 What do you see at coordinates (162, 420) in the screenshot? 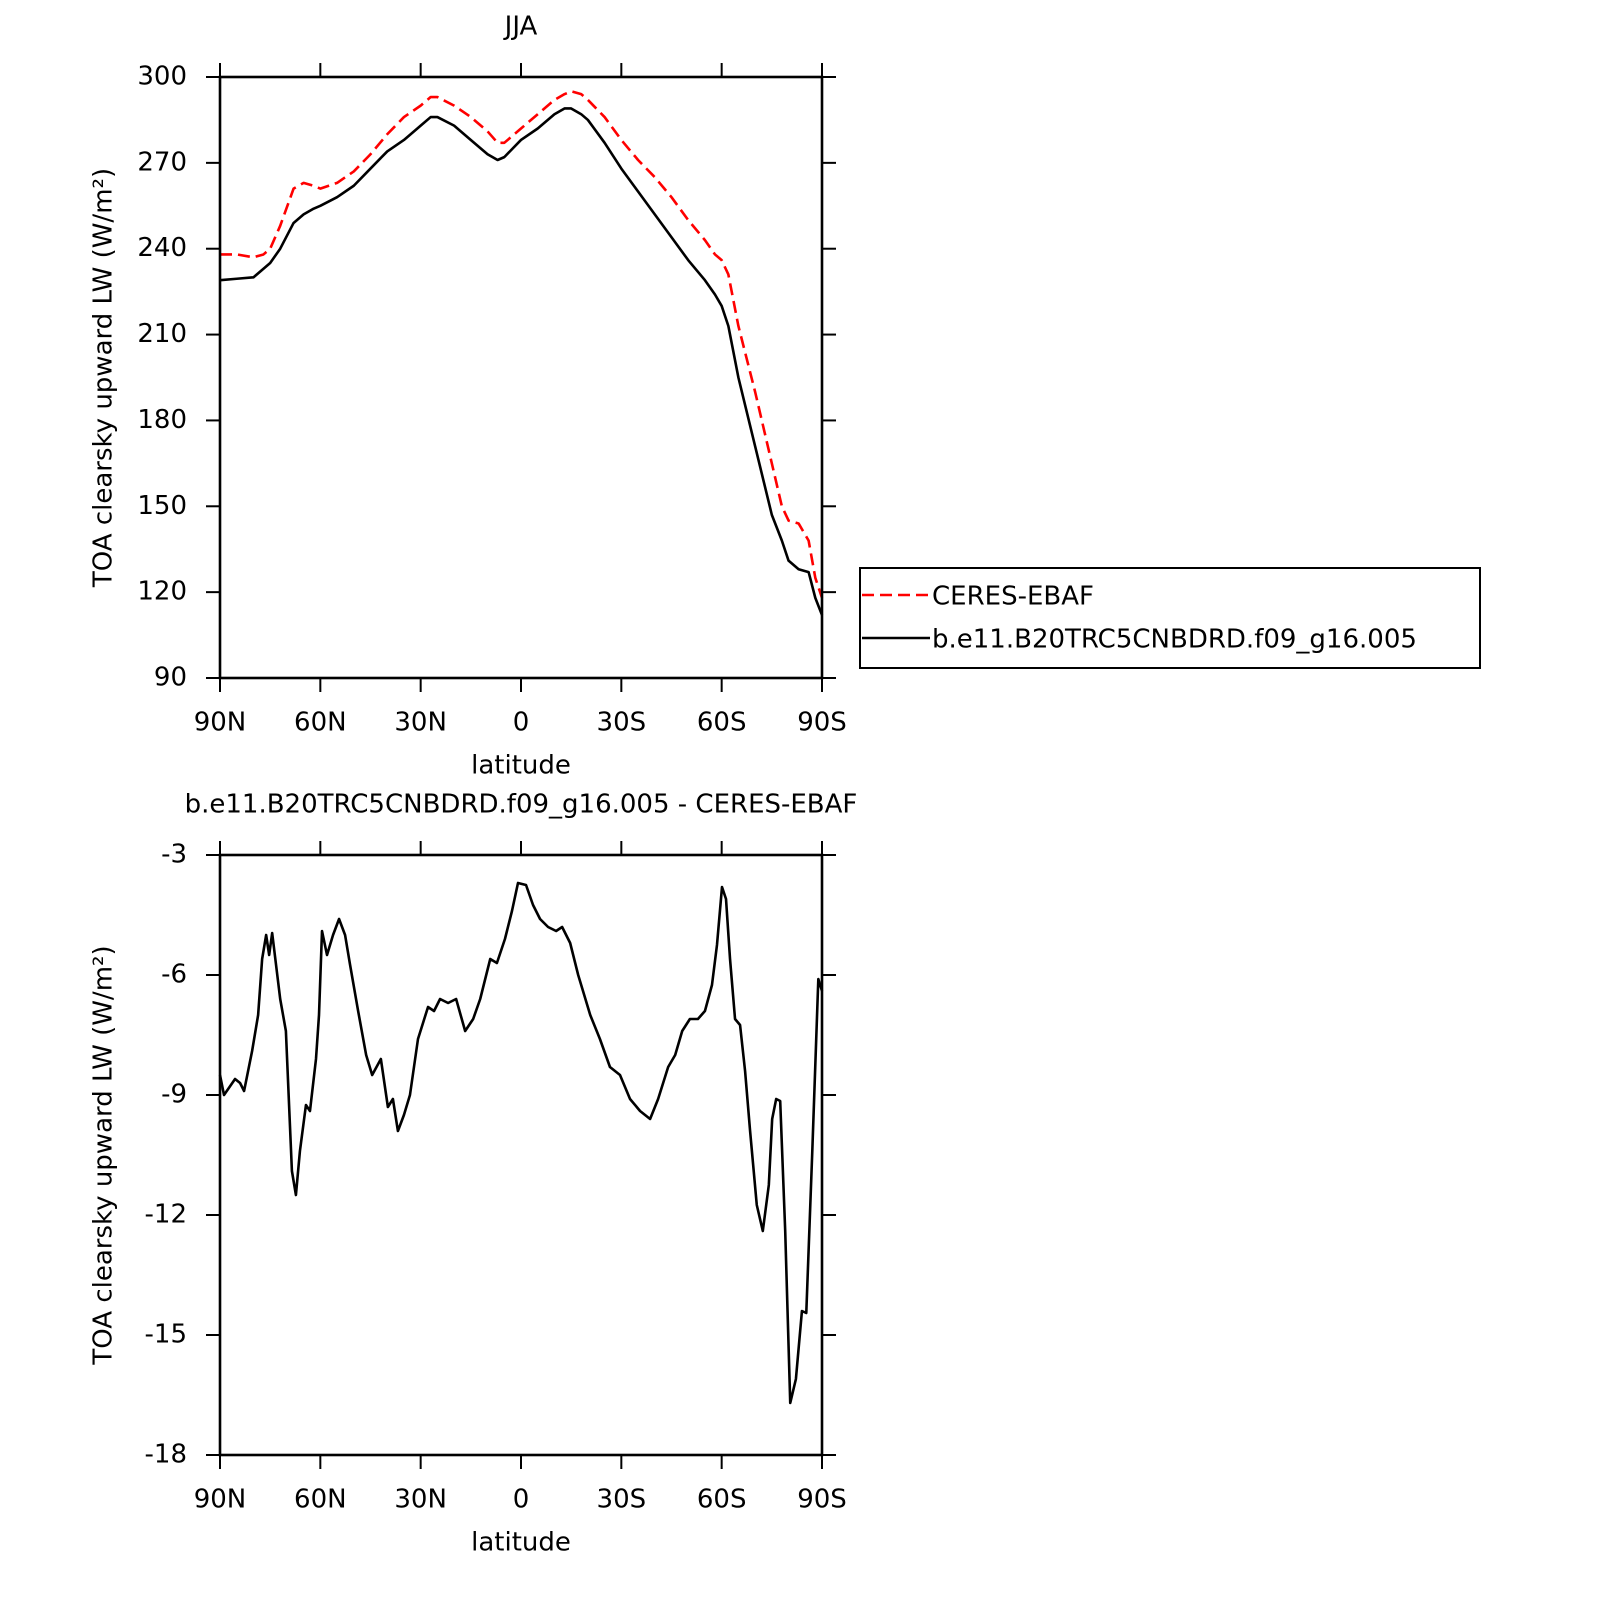
I see `y-tick-label: 180` at bounding box center [162, 420].